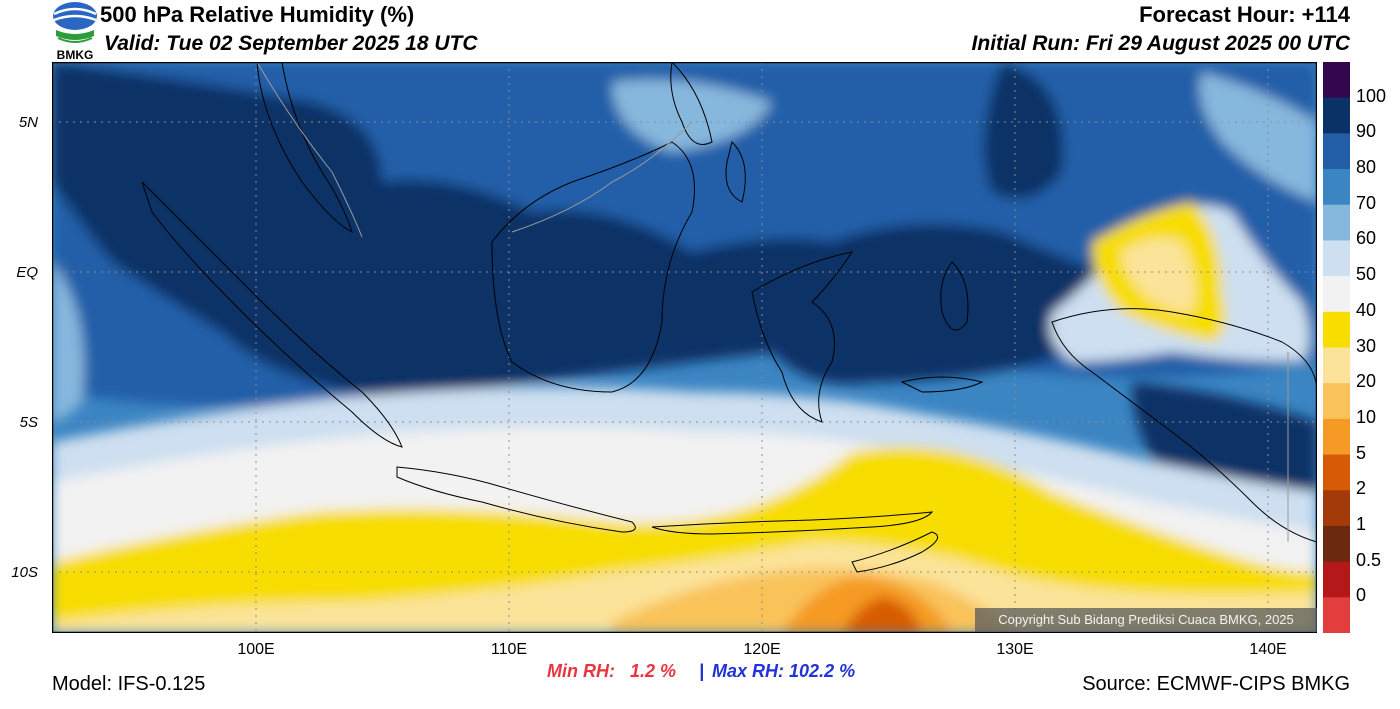 The height and width of the screenshot is (709, 1400). Describe the element at coordinates (291, 43) in the screenshot. I see `valid-time: Valid: Tue 02 September 2025 18 UTC` at that location.